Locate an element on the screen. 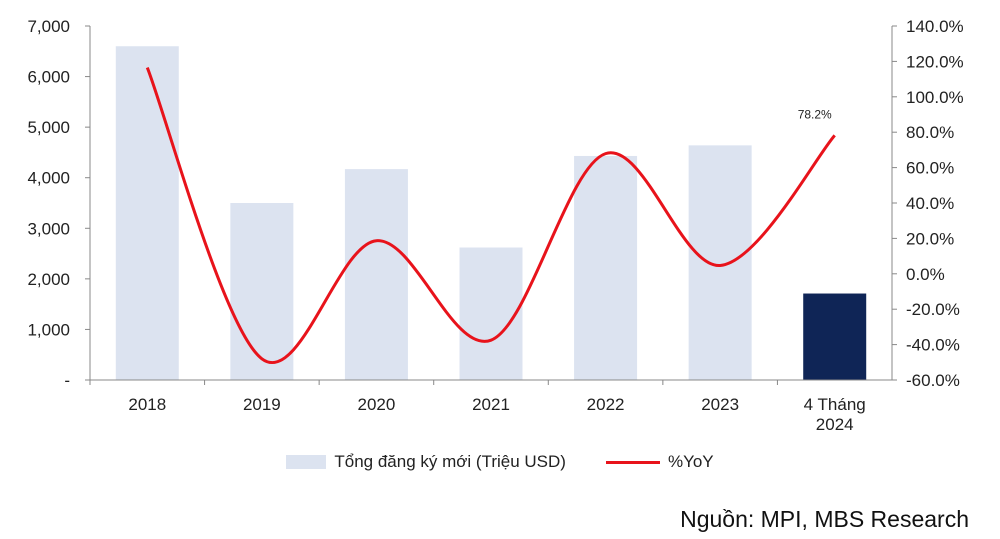  bar-2022 is located at coordinates (606, 267).